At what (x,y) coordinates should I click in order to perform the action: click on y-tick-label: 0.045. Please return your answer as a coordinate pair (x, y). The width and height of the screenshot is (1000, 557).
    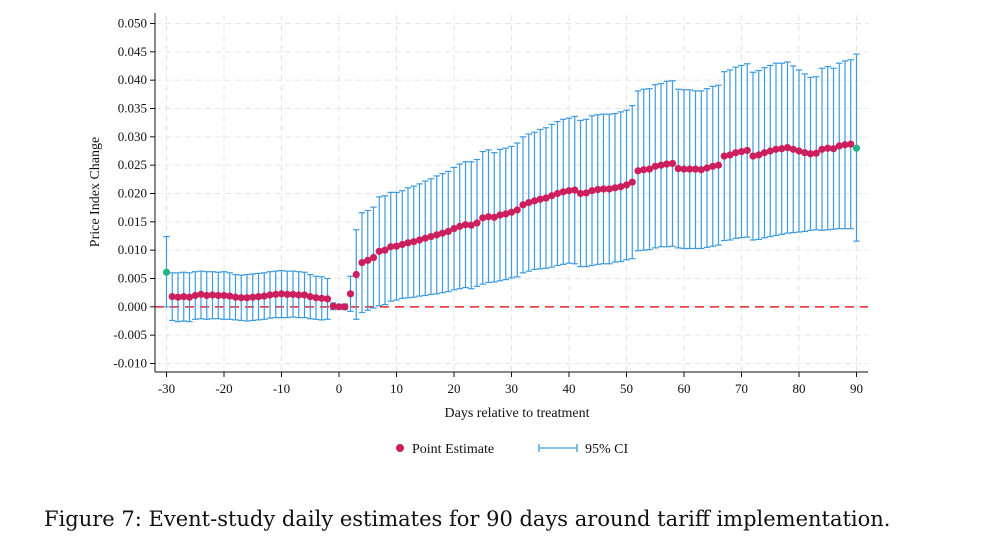
    Looking at the image, I should click on (132, 51).